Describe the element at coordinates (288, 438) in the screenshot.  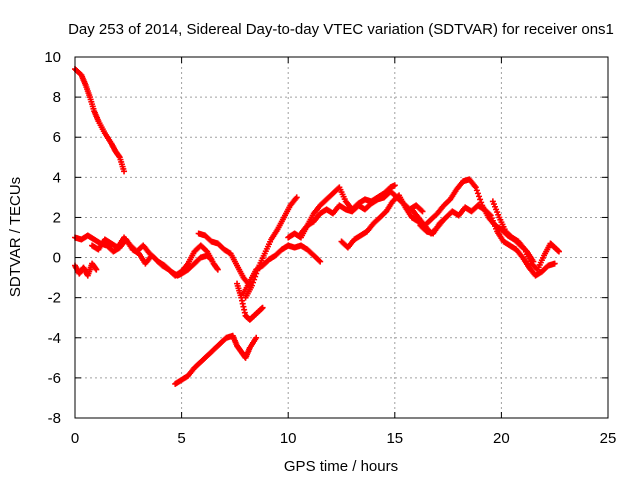
I see `x-tick-label: 10` at that location.